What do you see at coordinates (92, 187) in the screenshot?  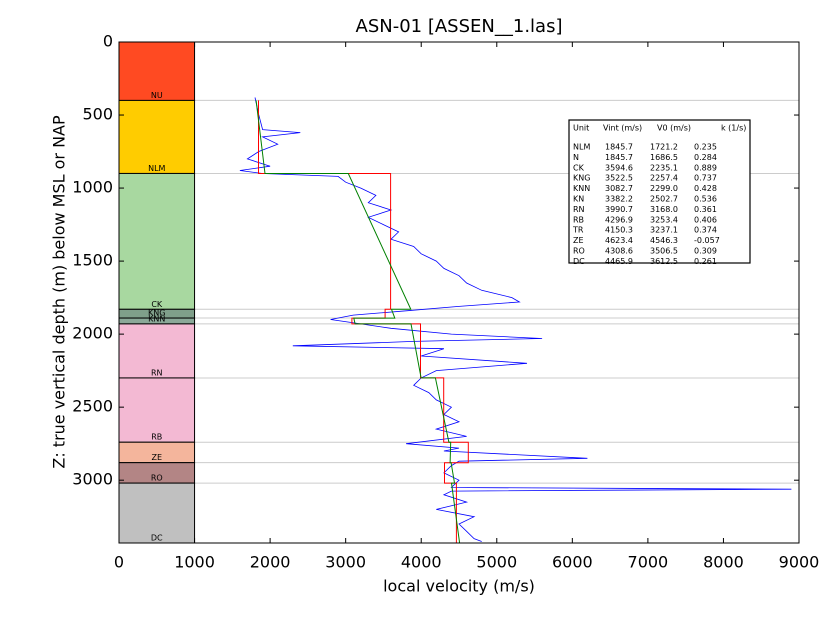 I see `y-tick-label: 1000` at bounding box center [92, 187].